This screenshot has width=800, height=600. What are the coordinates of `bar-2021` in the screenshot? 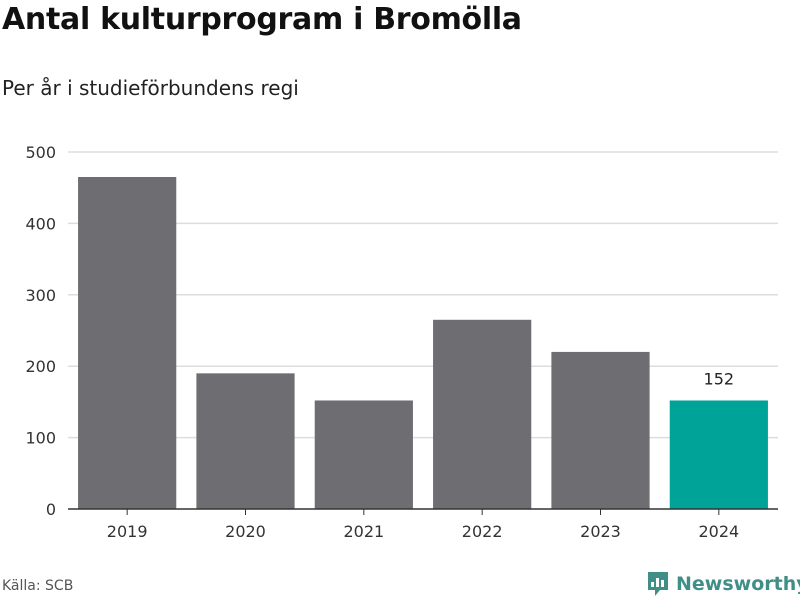 It's located at (363, 454).